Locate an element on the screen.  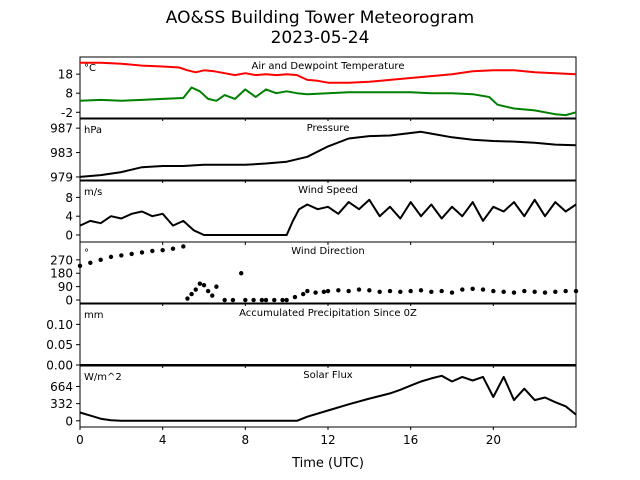
panel-unit: mm is located at coordinates (93, 315).